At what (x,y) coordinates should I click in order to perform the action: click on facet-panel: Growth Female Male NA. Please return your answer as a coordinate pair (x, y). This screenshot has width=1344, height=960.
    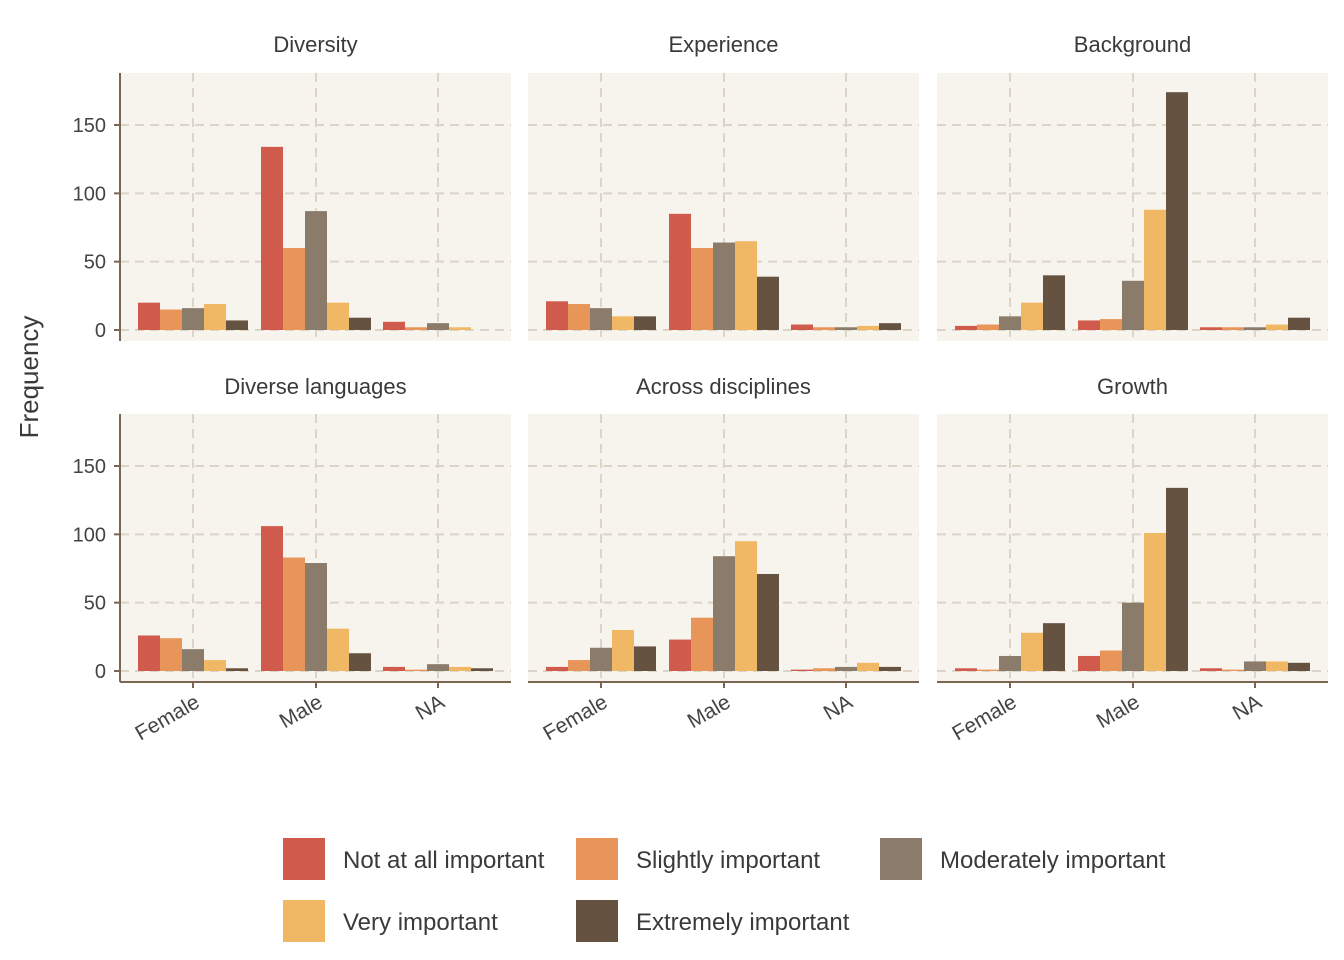
    Looking at the image, I should click on (1132, 559).